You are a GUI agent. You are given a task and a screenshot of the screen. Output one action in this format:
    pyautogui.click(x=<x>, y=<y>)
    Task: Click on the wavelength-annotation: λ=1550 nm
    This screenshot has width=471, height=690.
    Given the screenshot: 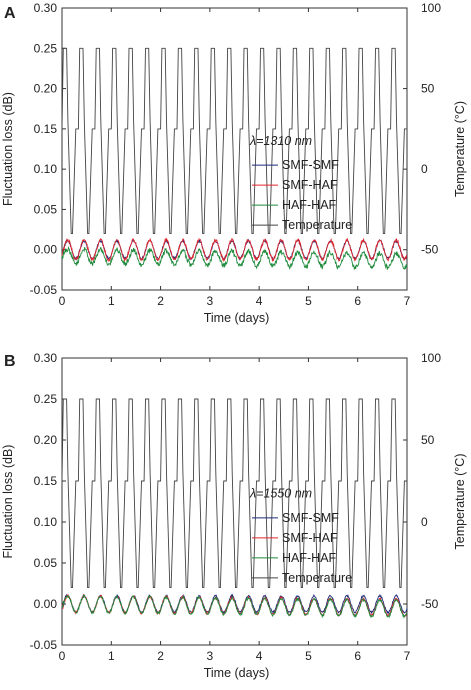 What is the action you would take?
    pyautogui.click(x=280, y=493)
    